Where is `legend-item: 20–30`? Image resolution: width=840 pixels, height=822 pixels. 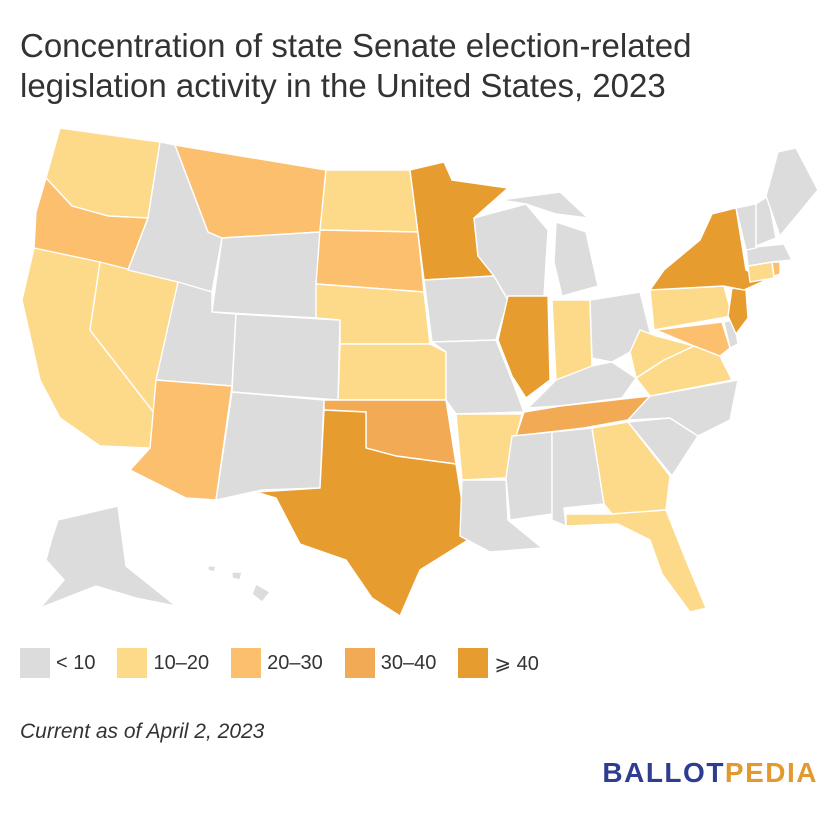 legend-item: 20–30 is located at coordinates (277, 663).